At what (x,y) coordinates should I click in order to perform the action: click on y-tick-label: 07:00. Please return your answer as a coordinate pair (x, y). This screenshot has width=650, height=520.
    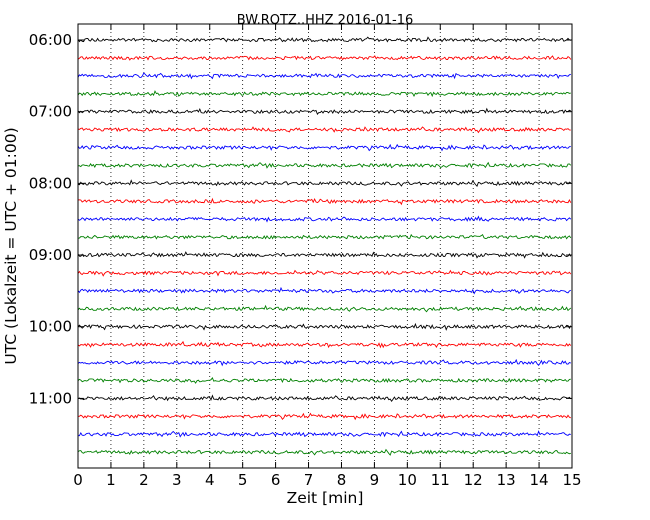
    Looking at the image, I should click on (50, 112).